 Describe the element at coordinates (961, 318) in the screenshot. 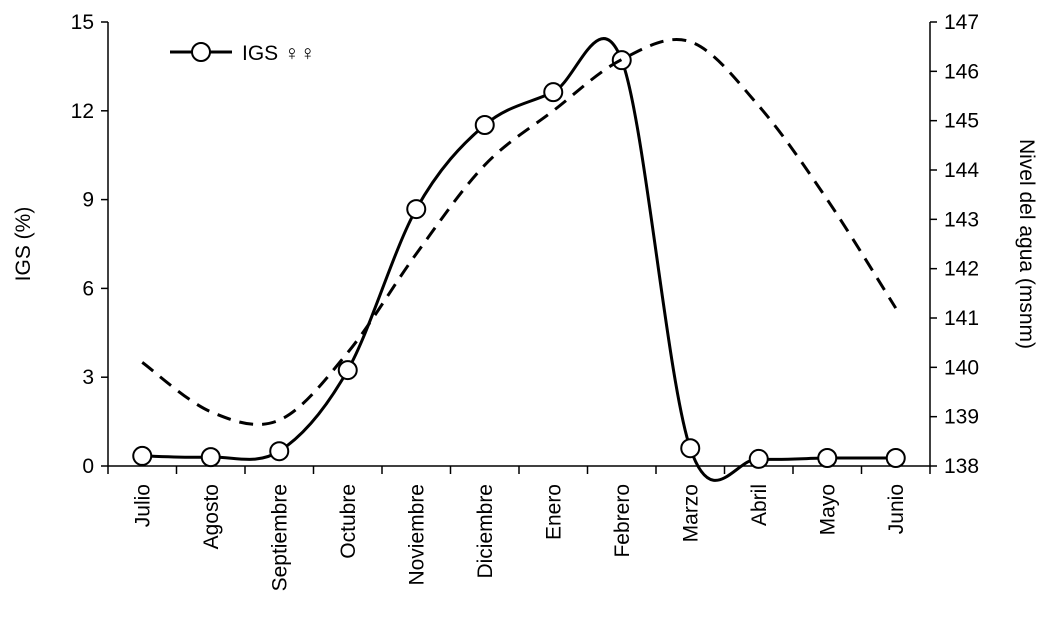

I see `y2-tick-label: 141` at that location.